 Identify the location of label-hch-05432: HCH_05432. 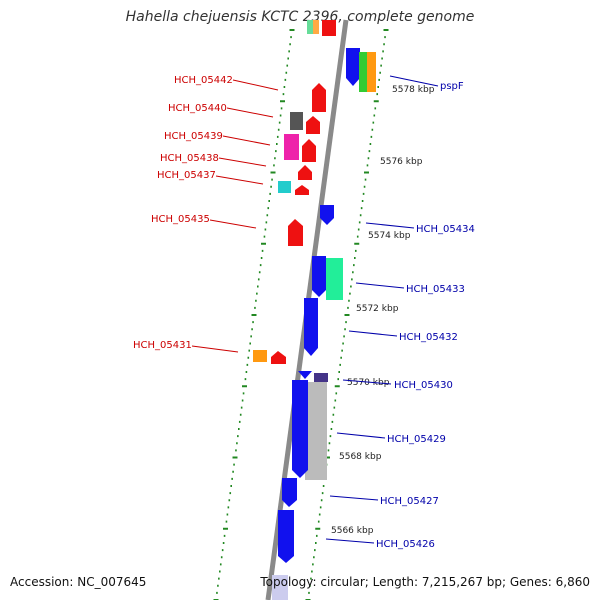
(428, 337).